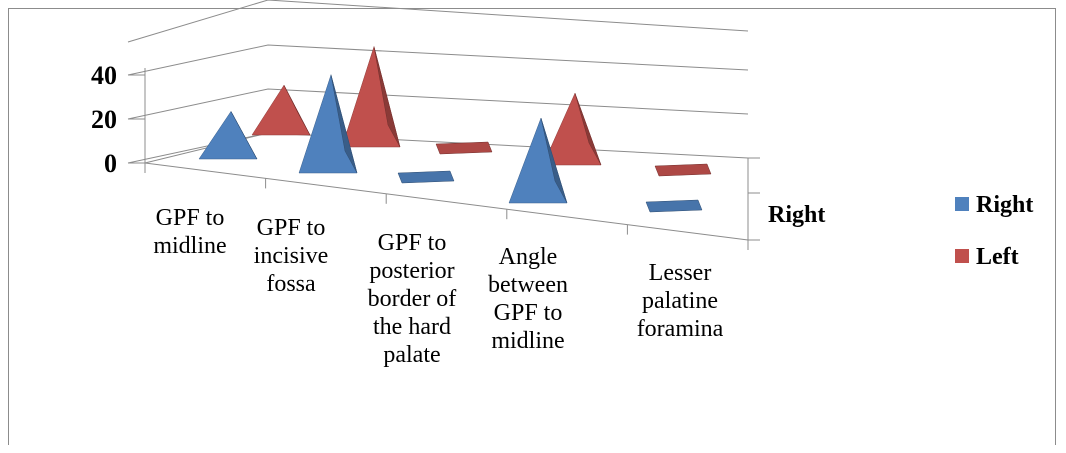 This screenshot has width=1066, height=453. Describe the element at coordinates (796, 215) in the screenshot. I see `depth-axis-label: Right` at that location.